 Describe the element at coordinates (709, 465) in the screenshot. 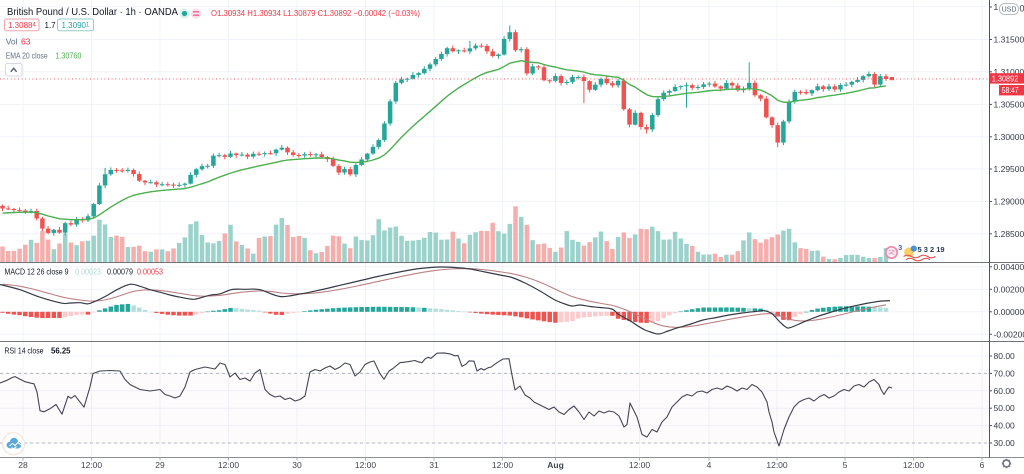

I see `svg-text: 4` at that location.